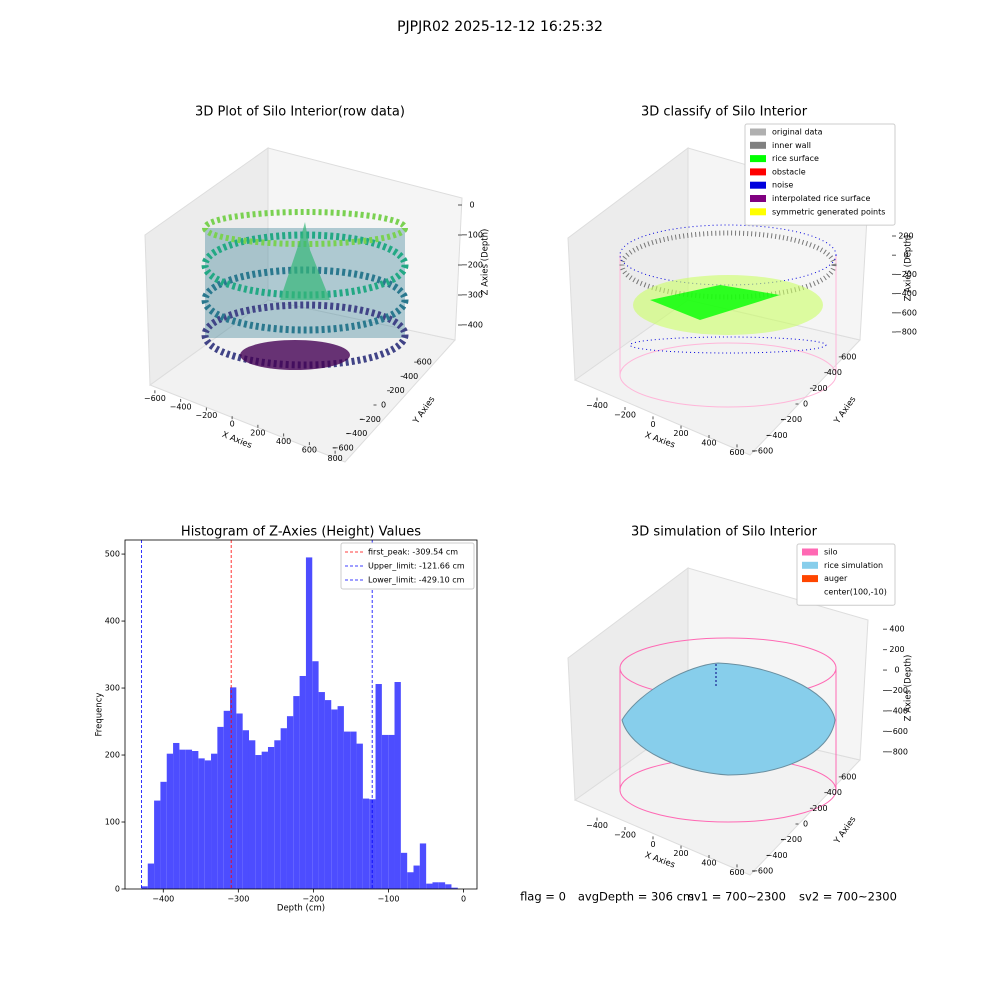  What do you see at coordinates (828, 211) in the screenshot?
I see `legend-label: symmetric generated points` at bounding box center [828, 211].